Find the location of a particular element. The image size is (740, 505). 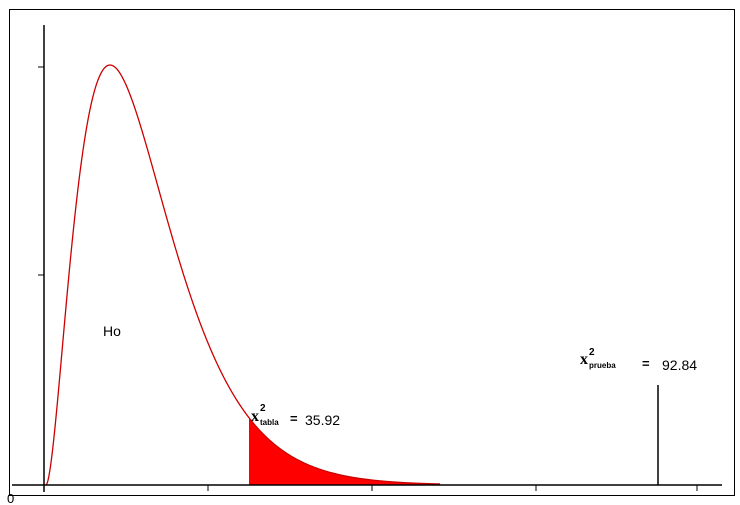

critical-value-symbol: x is located at coordinates (255, 416).